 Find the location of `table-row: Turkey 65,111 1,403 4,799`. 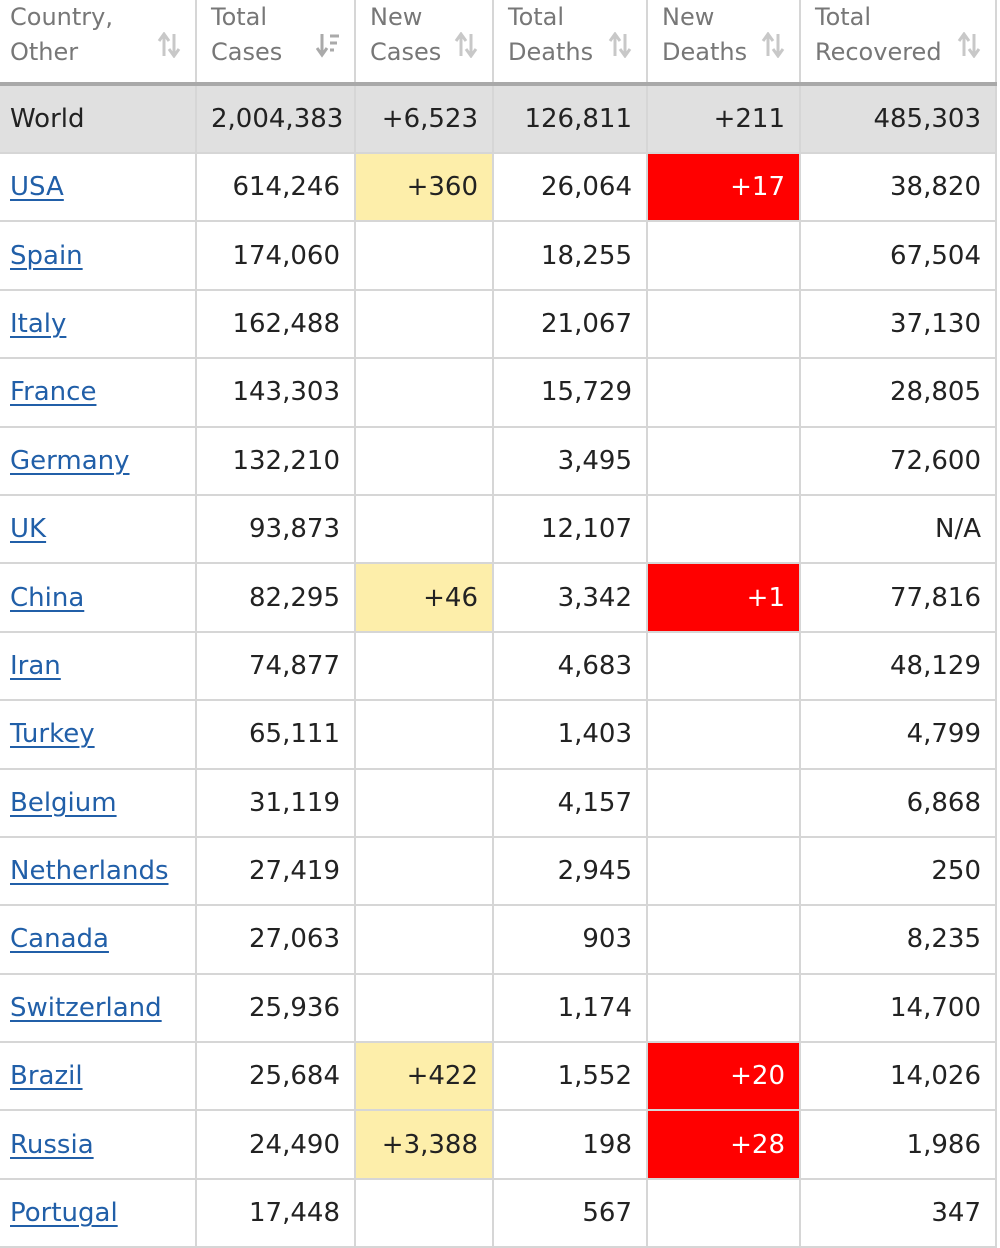

table-row: Turkey 65,111 1,403 4,799 is located at coordinates (498, 734).